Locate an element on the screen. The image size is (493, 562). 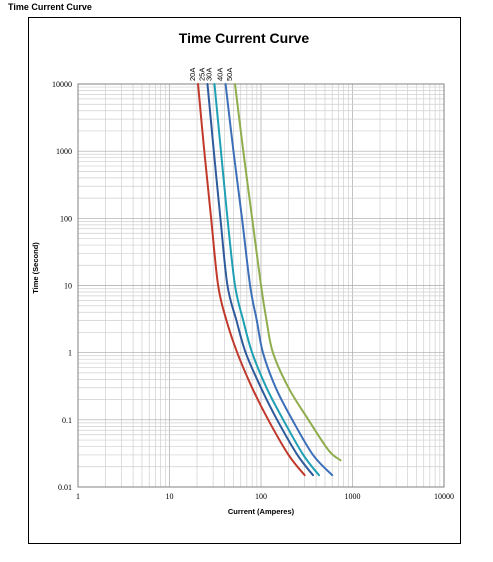
y-tick-label: 1000 is located at coordinates (64, 151).